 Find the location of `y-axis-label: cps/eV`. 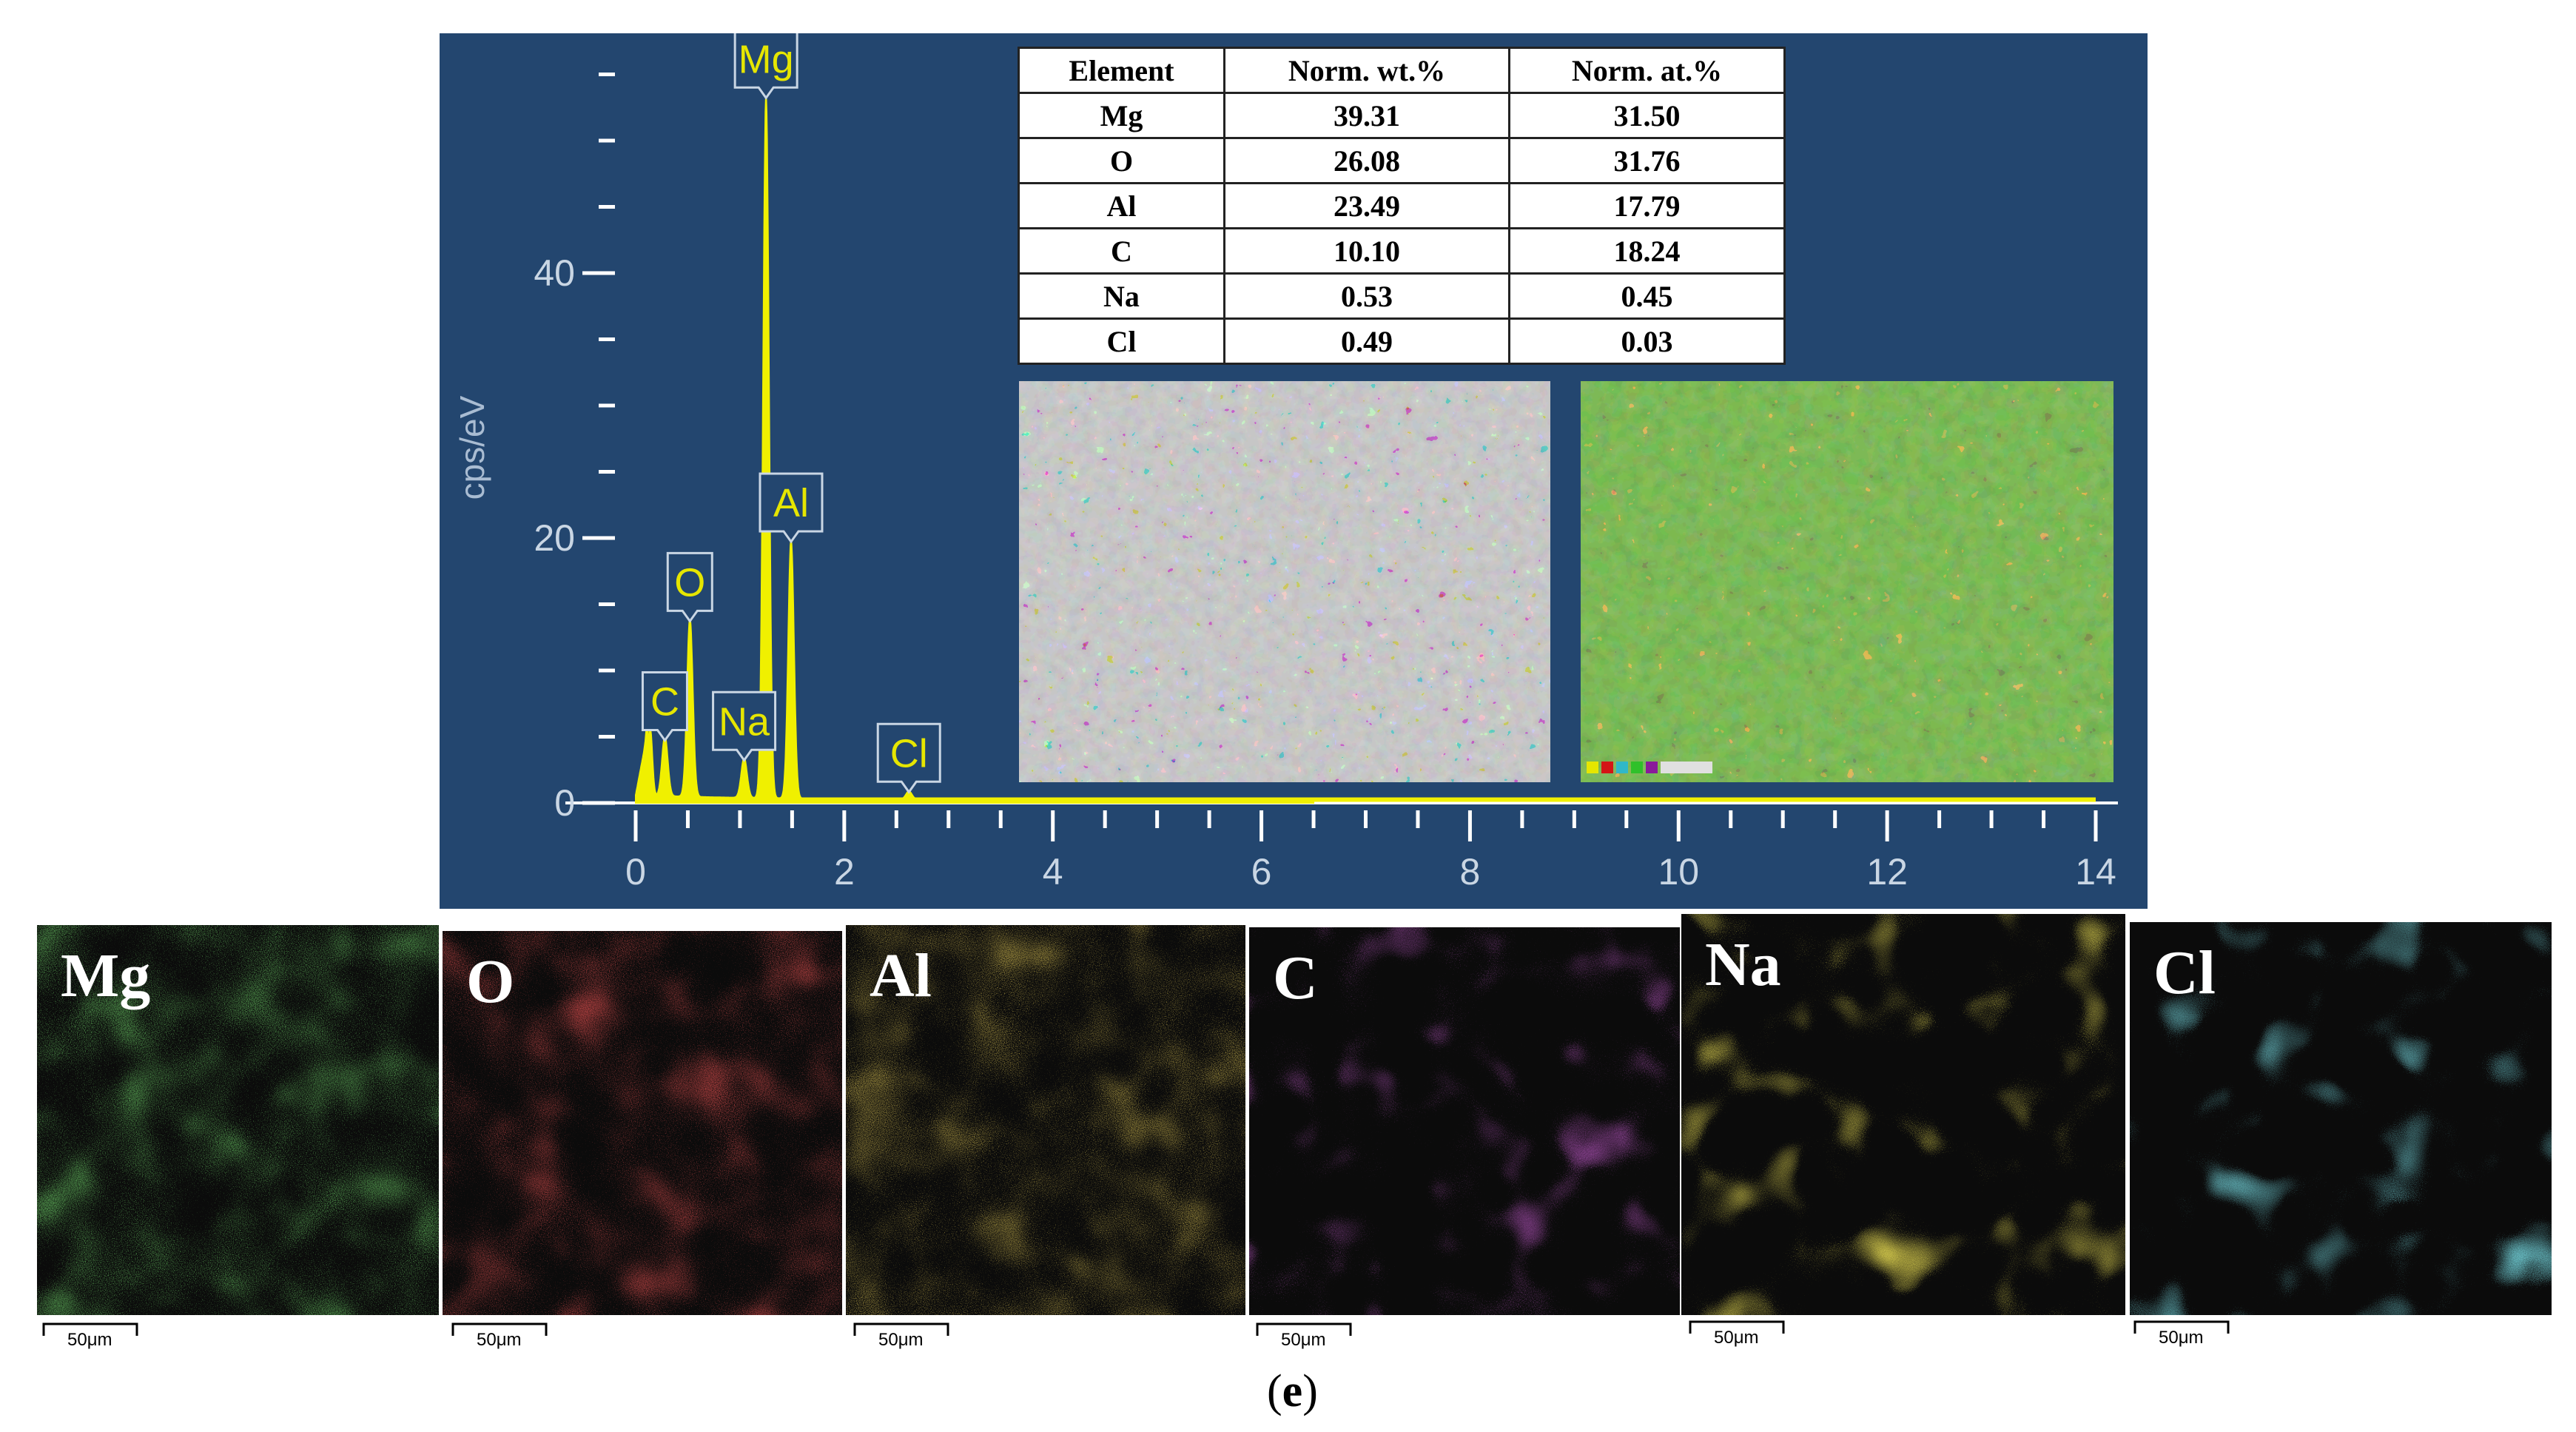

y-axis-label: cps/eV is located at coordinates (472, 447).